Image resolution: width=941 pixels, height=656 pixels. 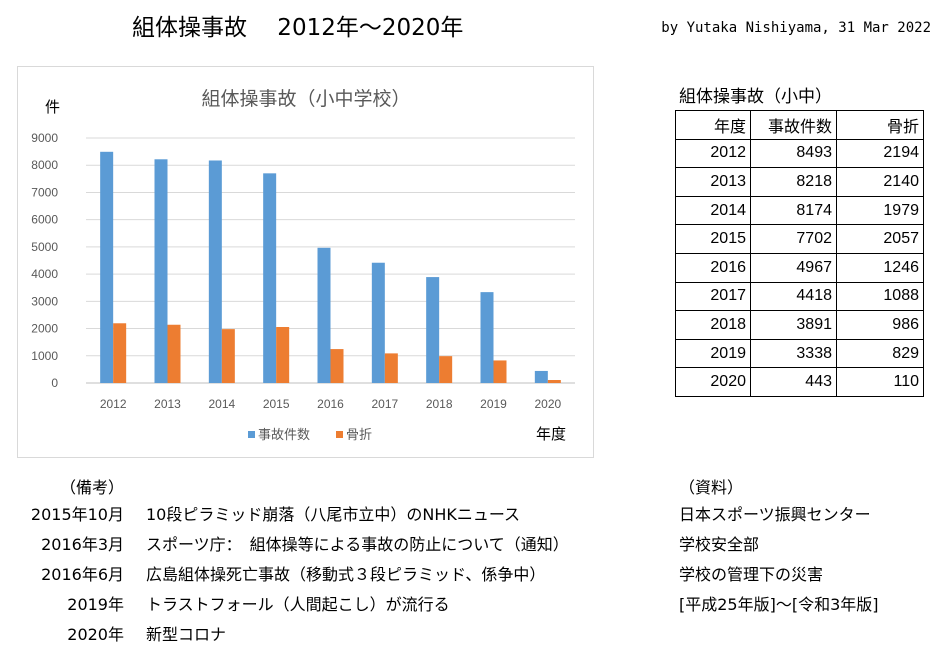 What do you see at coordinates (44, 329) in the screenshot?
I see `y-tick-label: 2000` at bounding box center [44, 329].